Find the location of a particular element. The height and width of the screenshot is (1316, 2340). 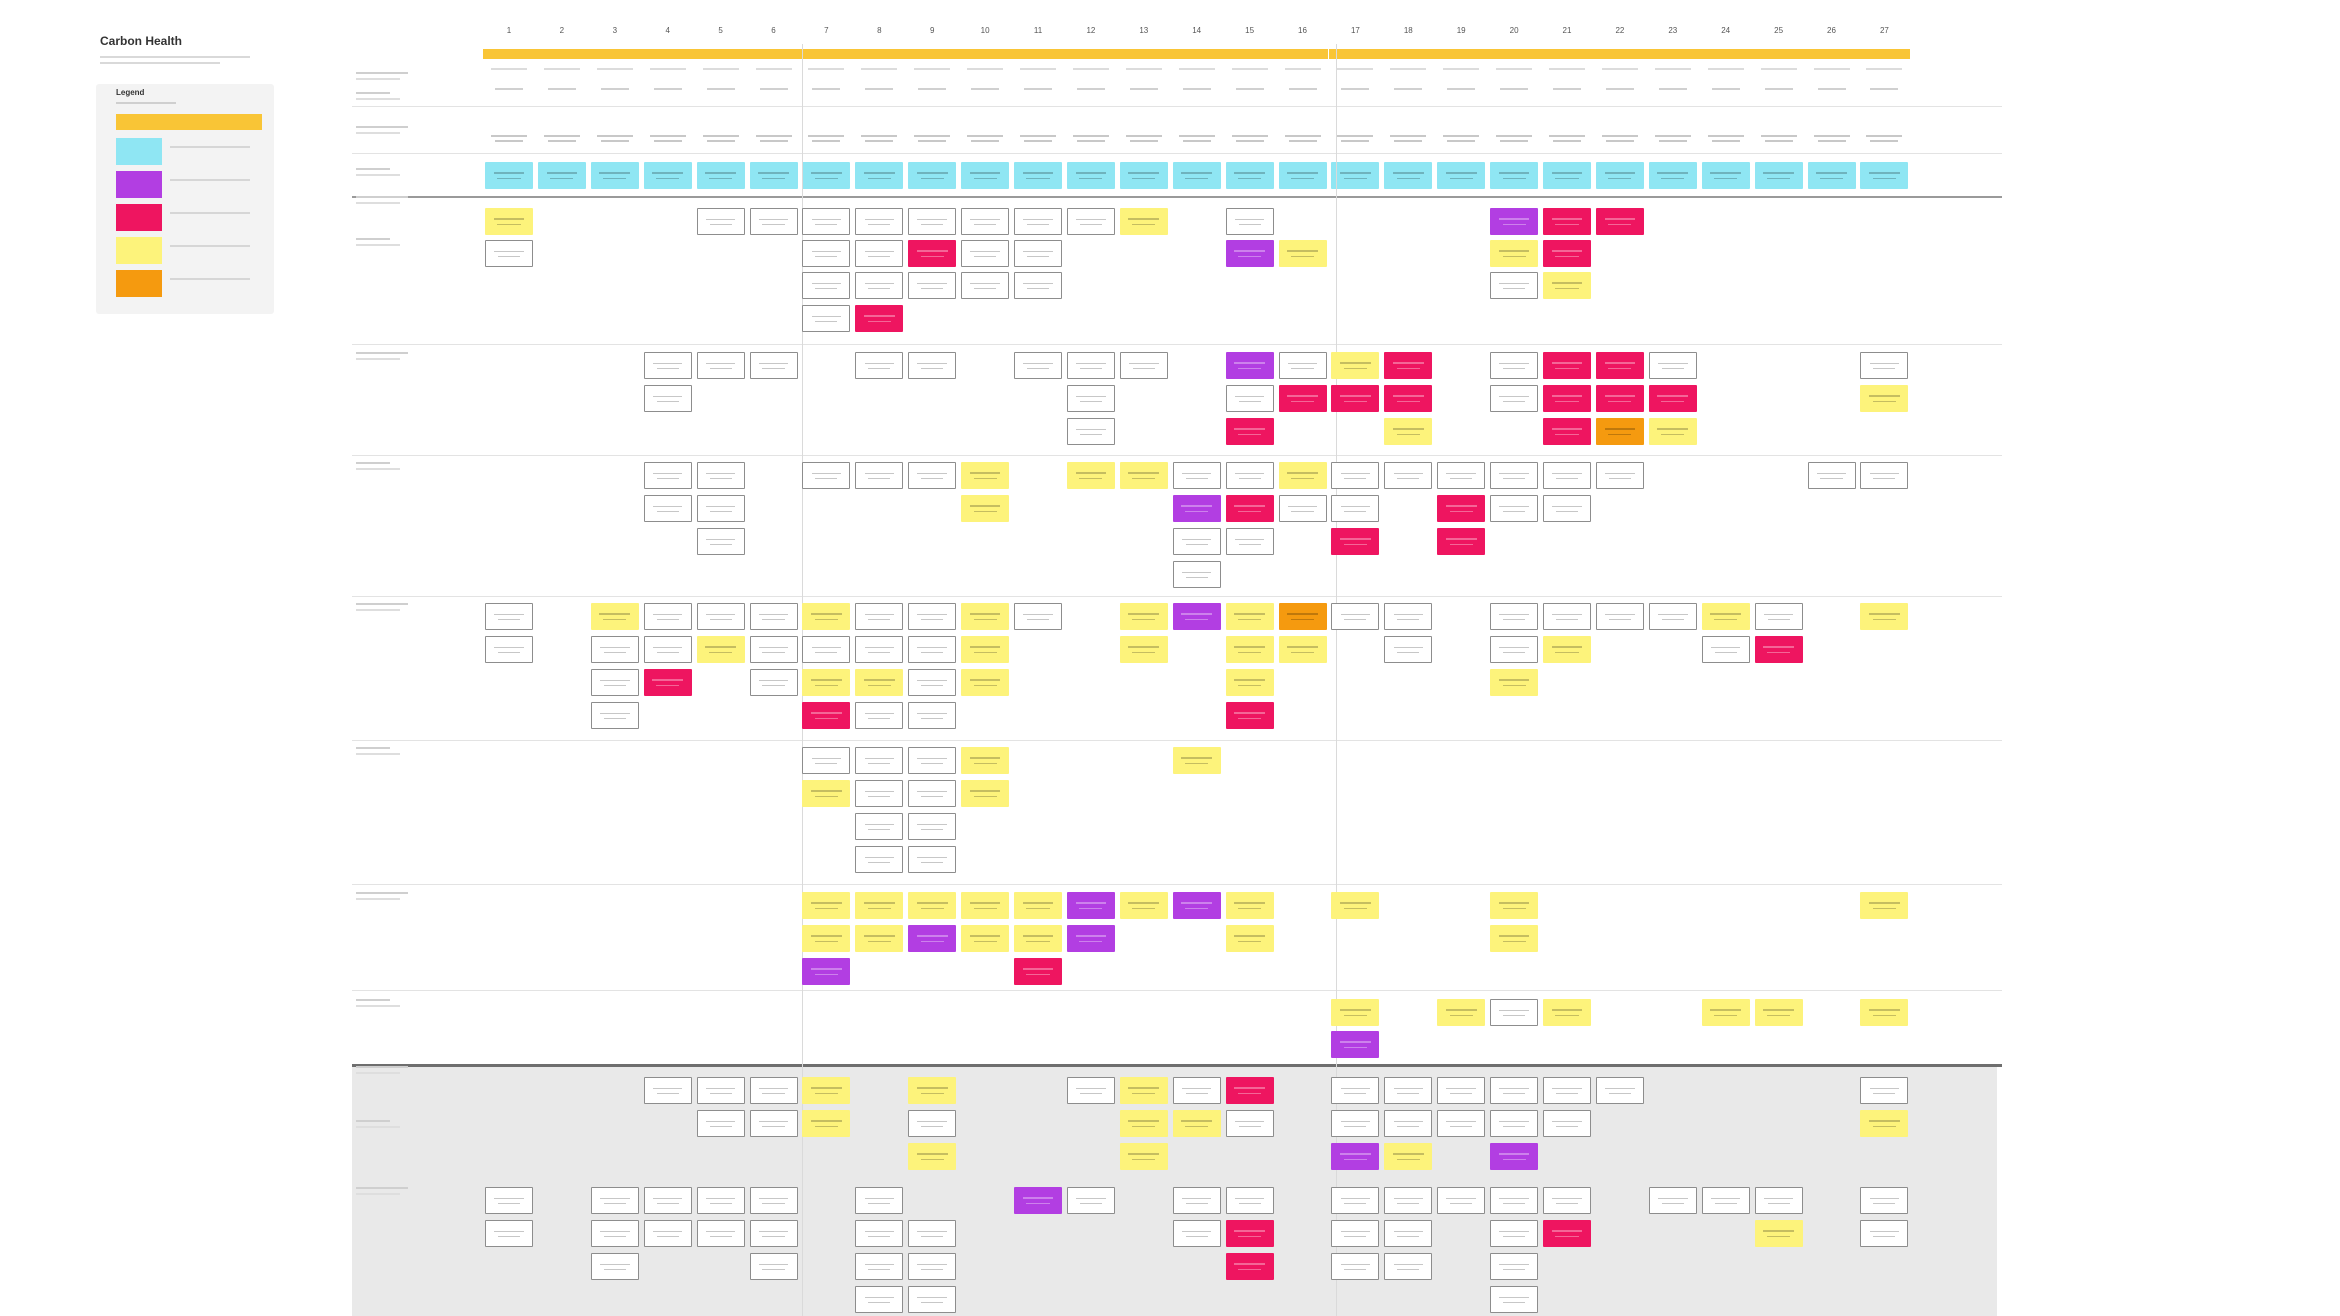

legend-subheading is located at coordinates (146, 103).